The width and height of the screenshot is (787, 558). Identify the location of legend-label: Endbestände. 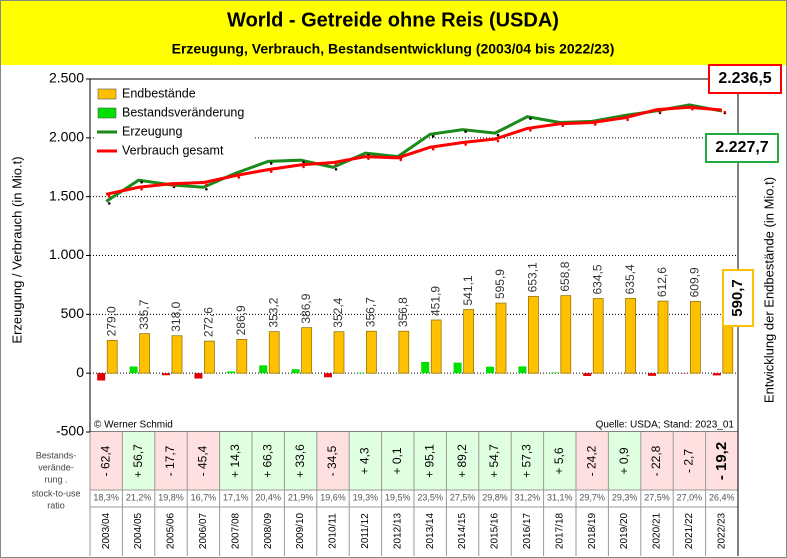
(159, 93).